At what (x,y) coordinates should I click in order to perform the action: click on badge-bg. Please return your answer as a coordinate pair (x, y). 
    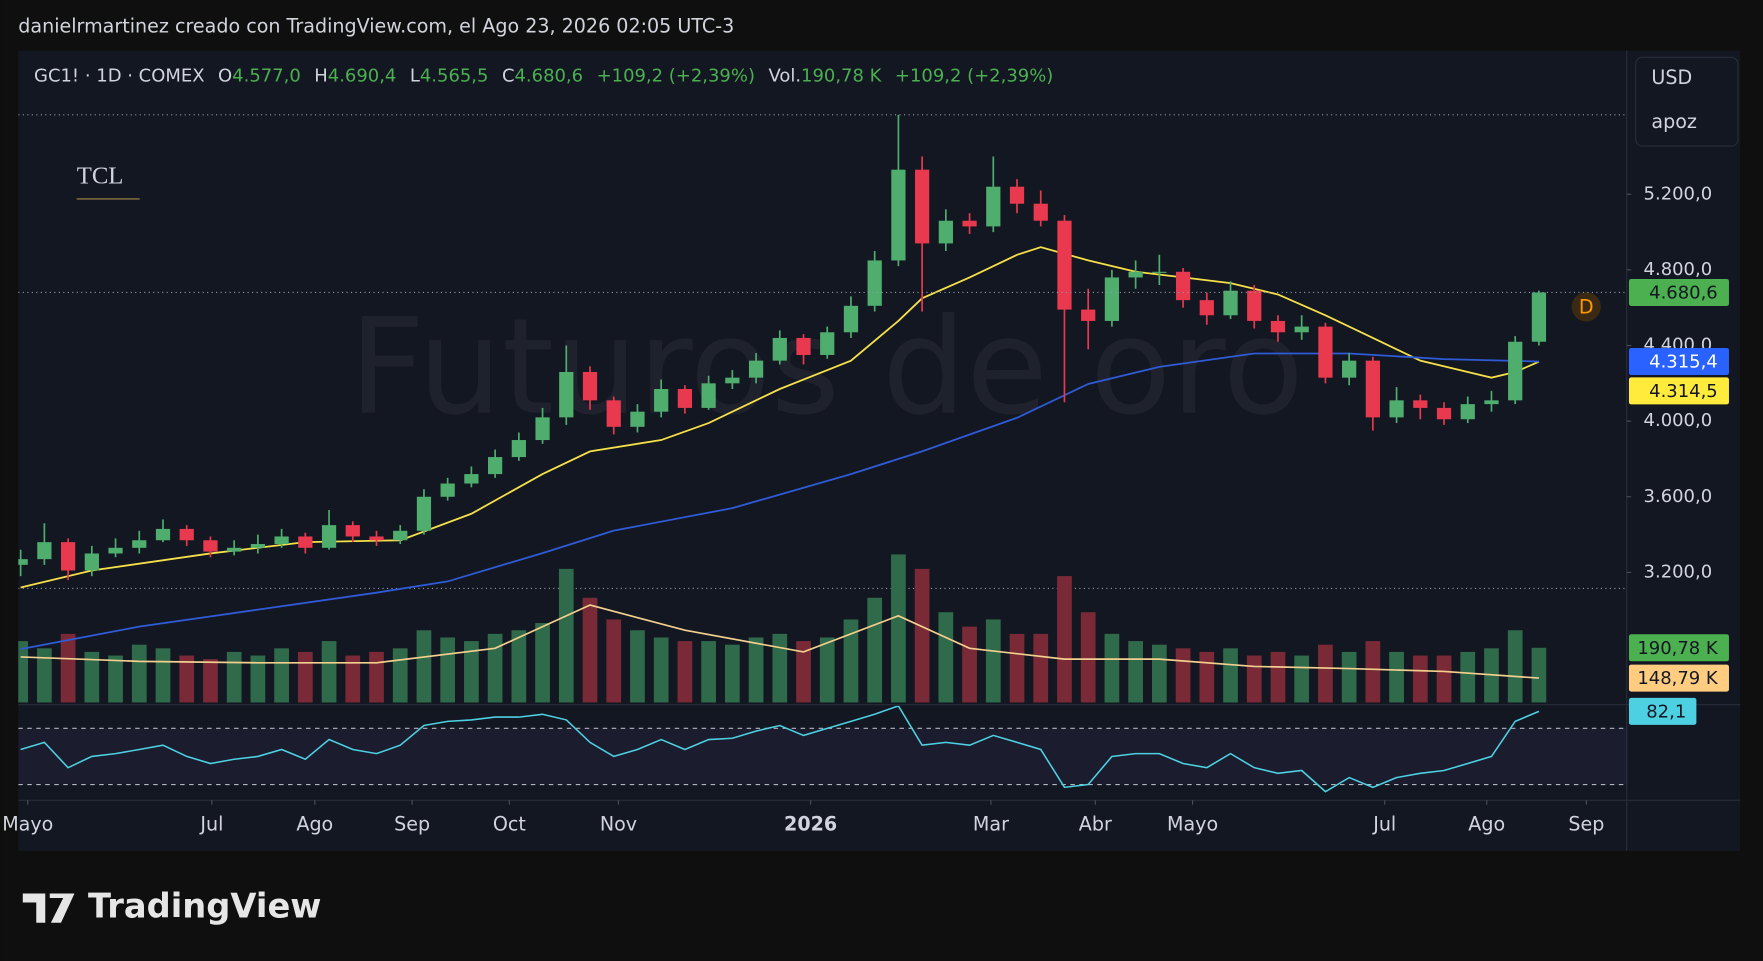
    Looking at the image, I should click on (1586, 307).